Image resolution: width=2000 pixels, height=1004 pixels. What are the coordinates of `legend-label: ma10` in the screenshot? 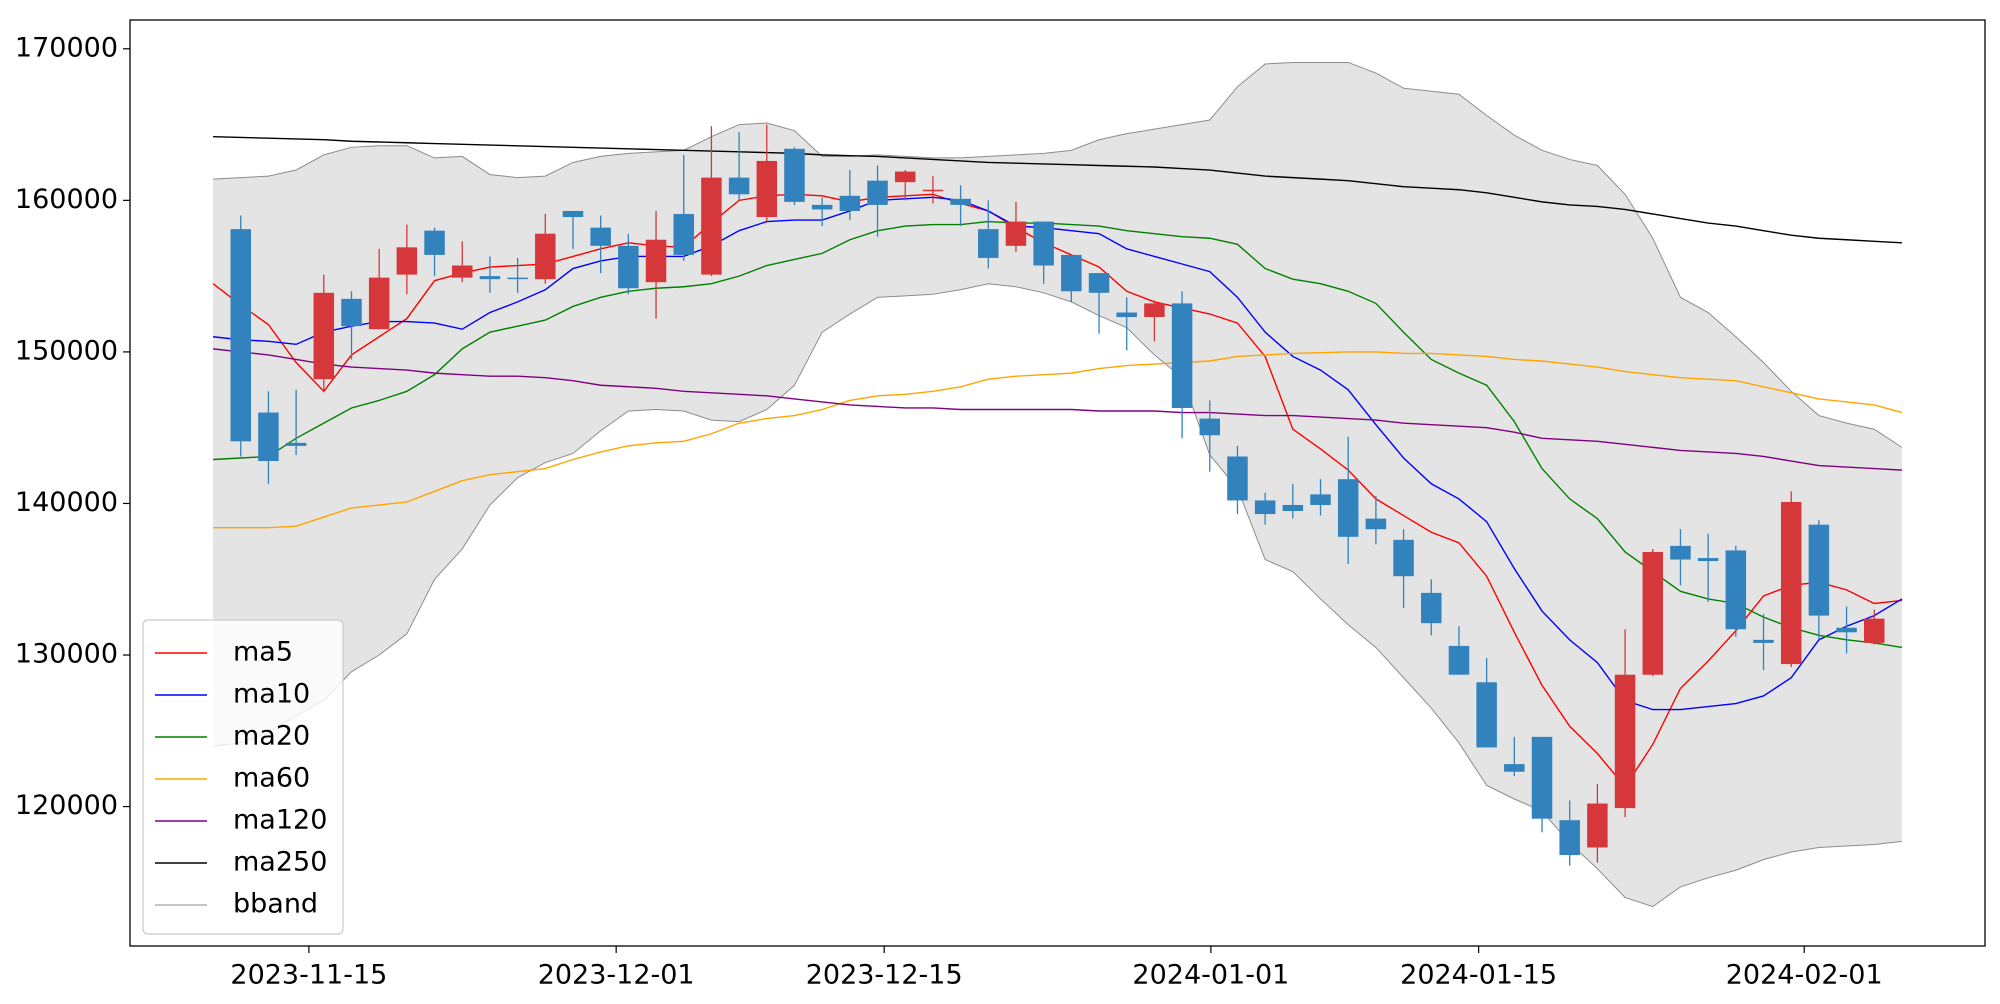 It's located at (271, 694).